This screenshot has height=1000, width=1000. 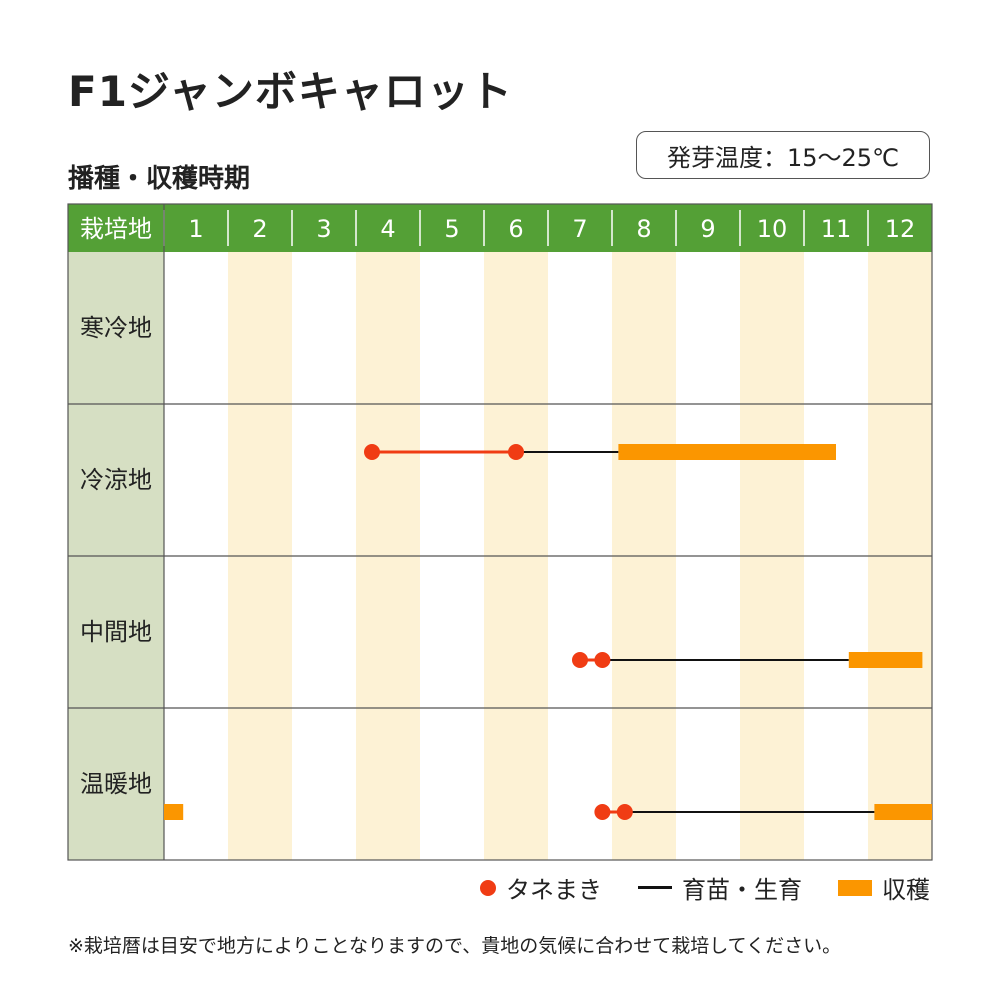 I want to click on chart-legend: タネまき 育苗・生育 収穫, so click(x=705, y=887).